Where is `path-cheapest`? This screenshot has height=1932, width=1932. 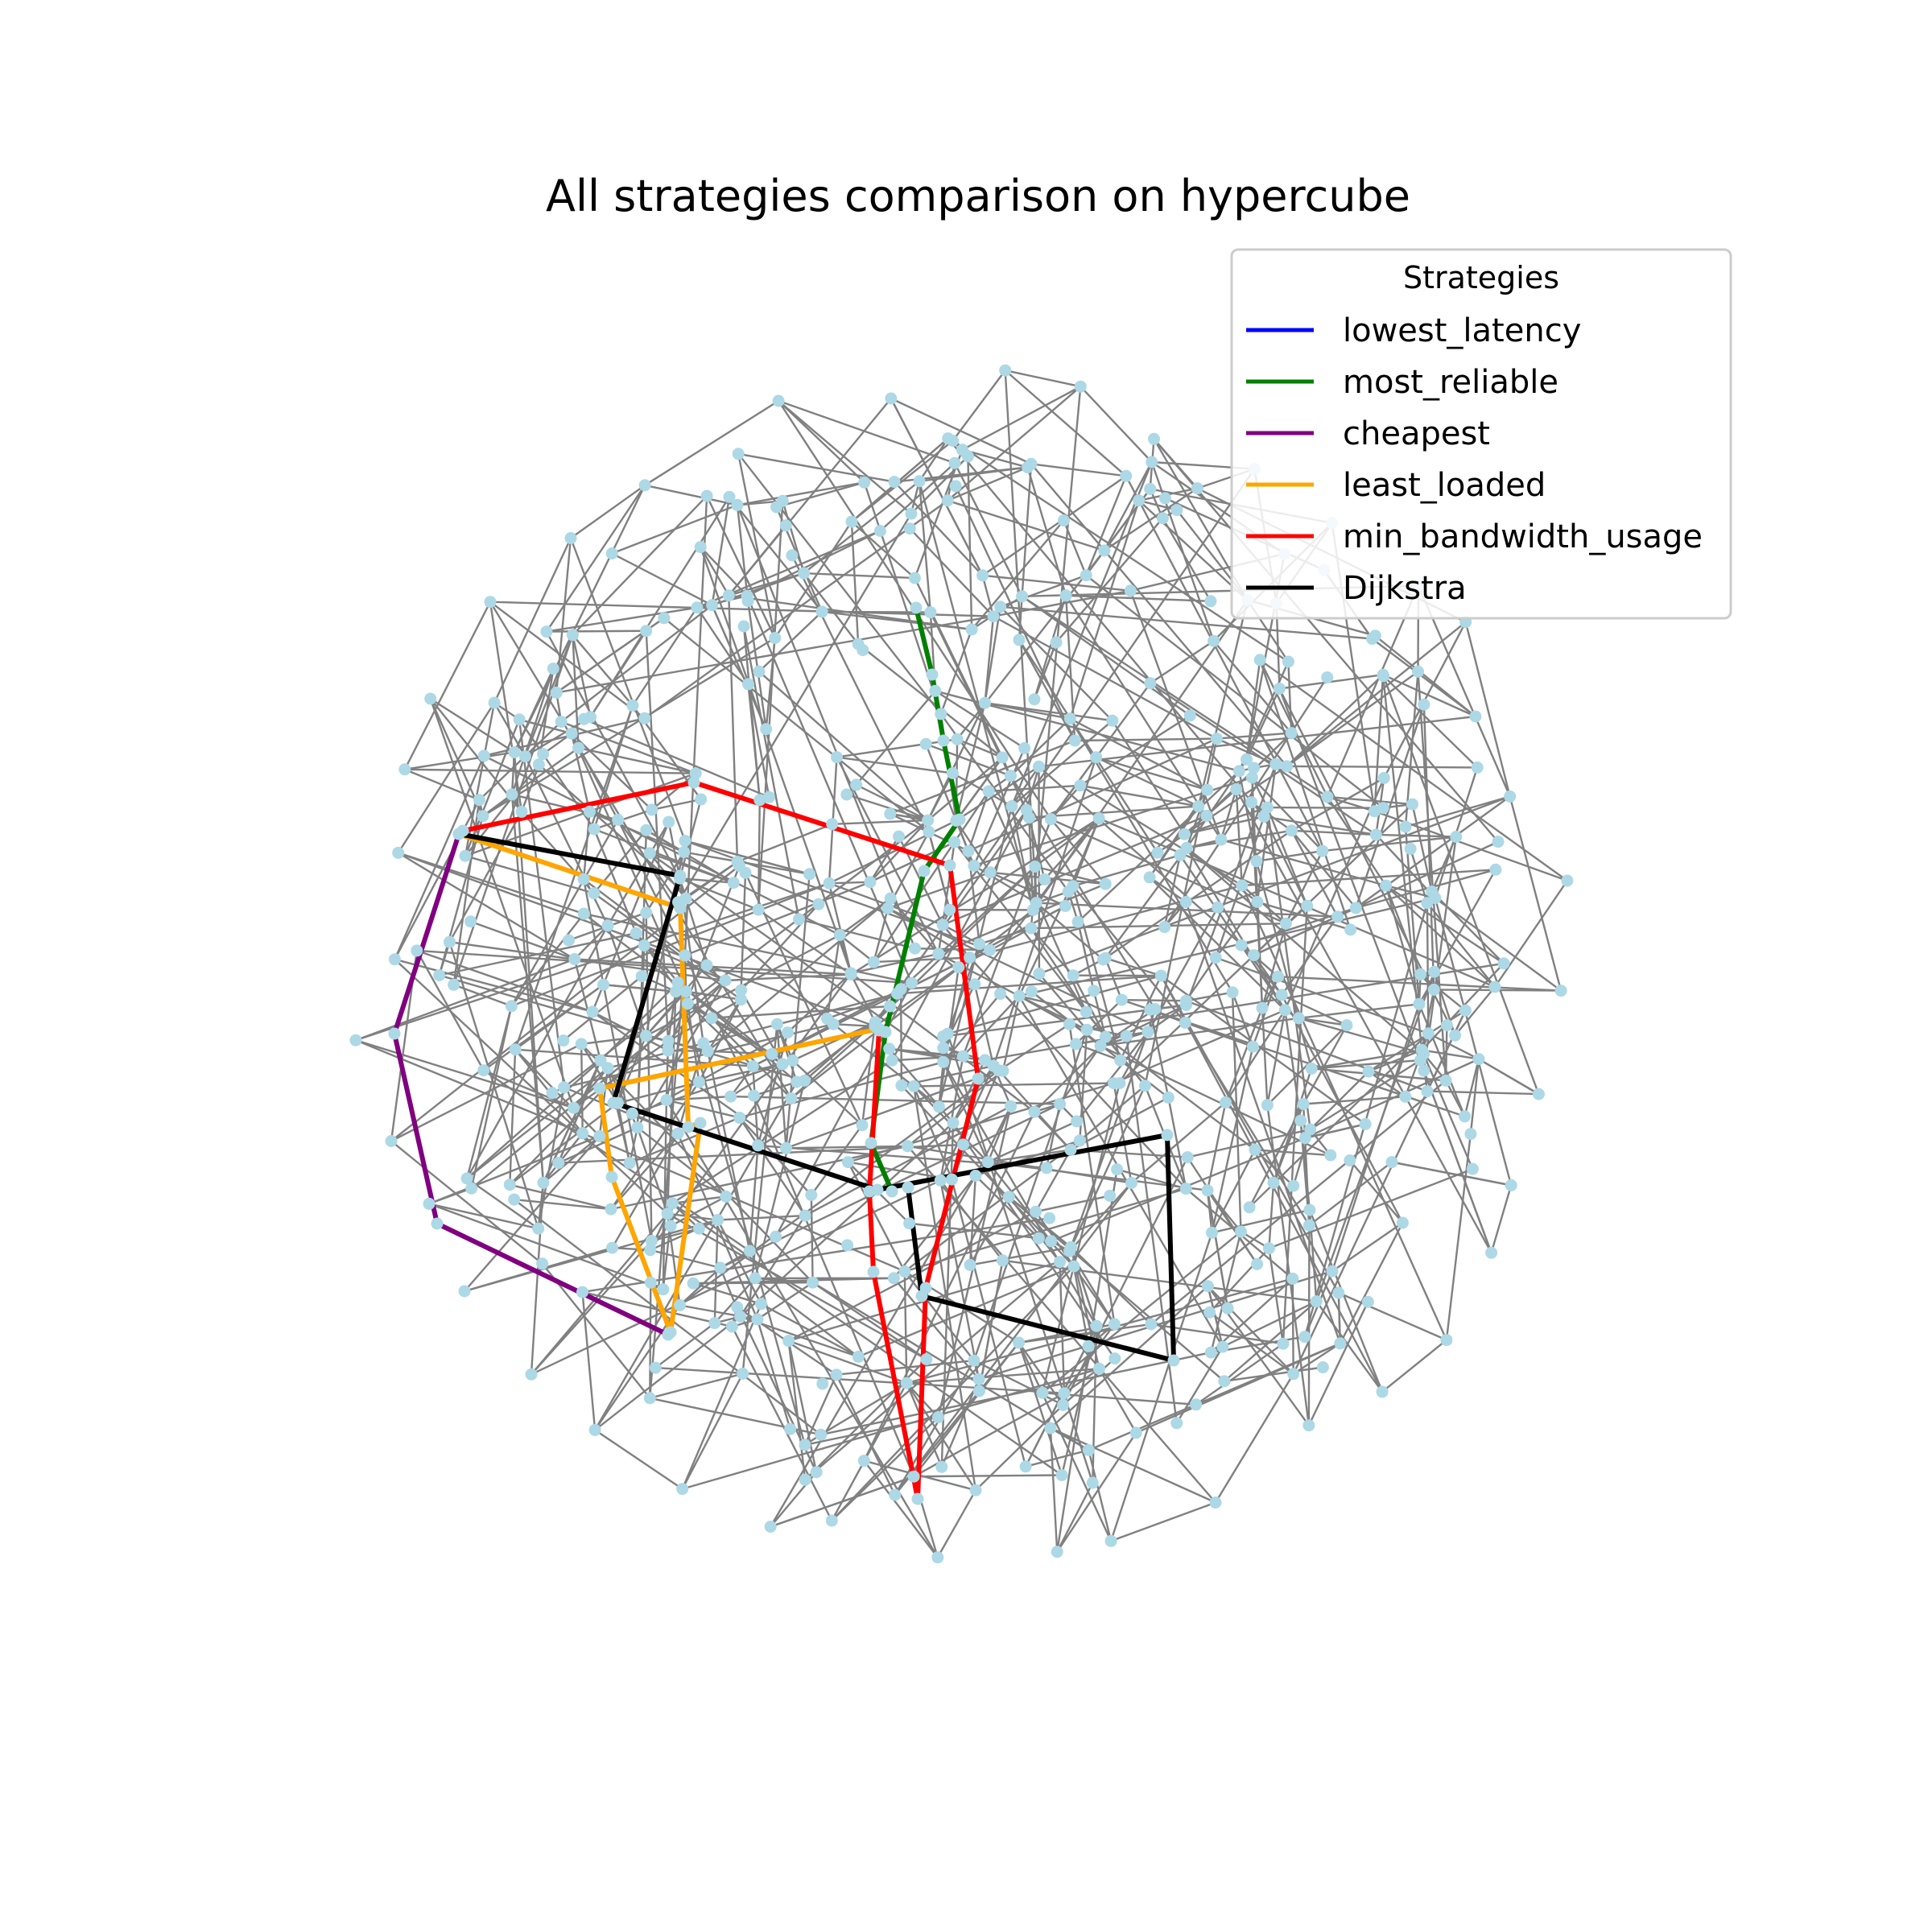 path-cheapest is located at coordinates (531, 1085).